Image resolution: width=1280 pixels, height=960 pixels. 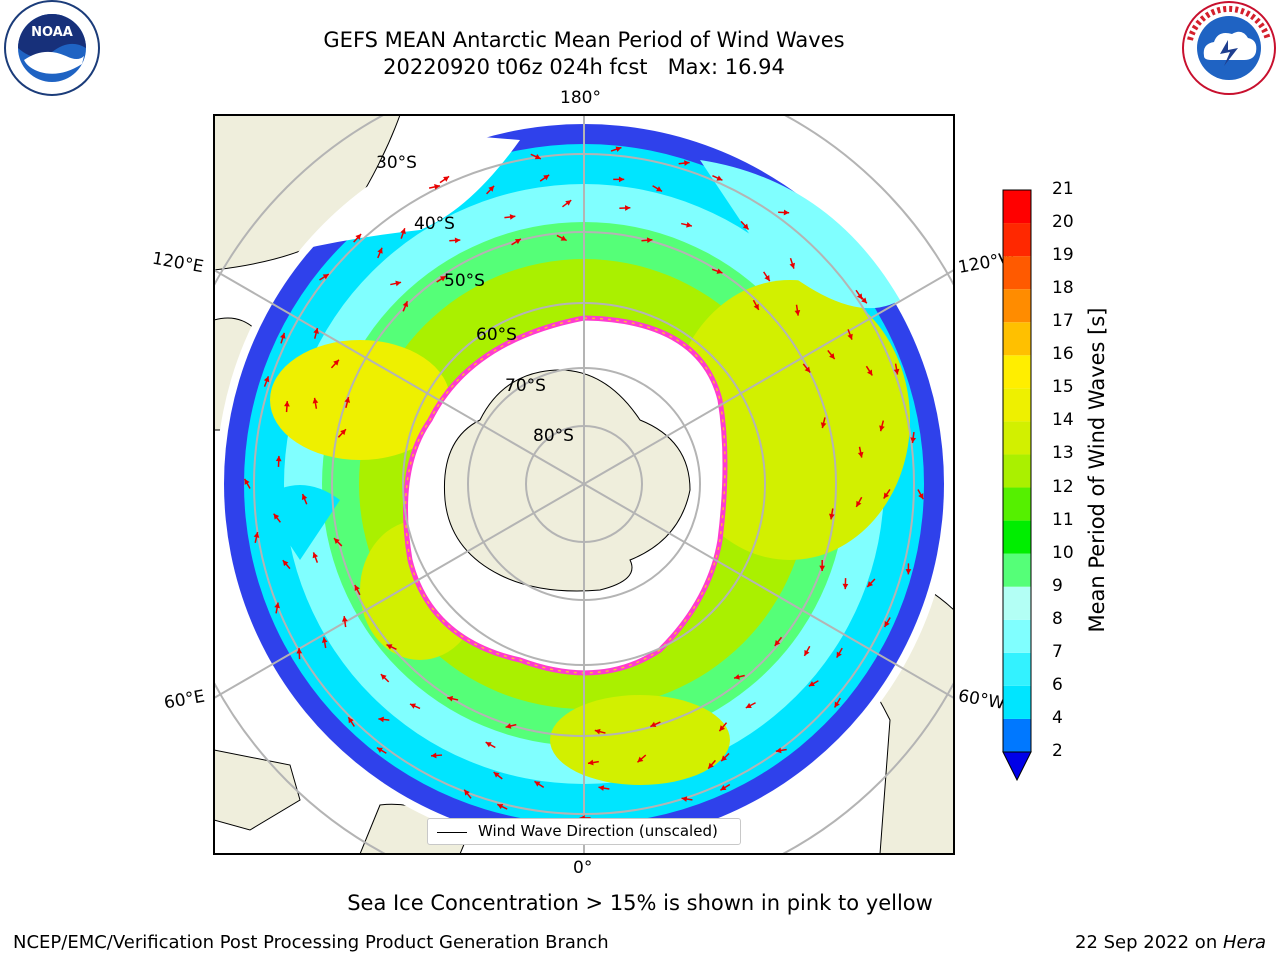 What do you see at coordinates (1017, 766) in the screenshot?
I see `colorbar-extend-arrow` at bounding box center [1017, 766].